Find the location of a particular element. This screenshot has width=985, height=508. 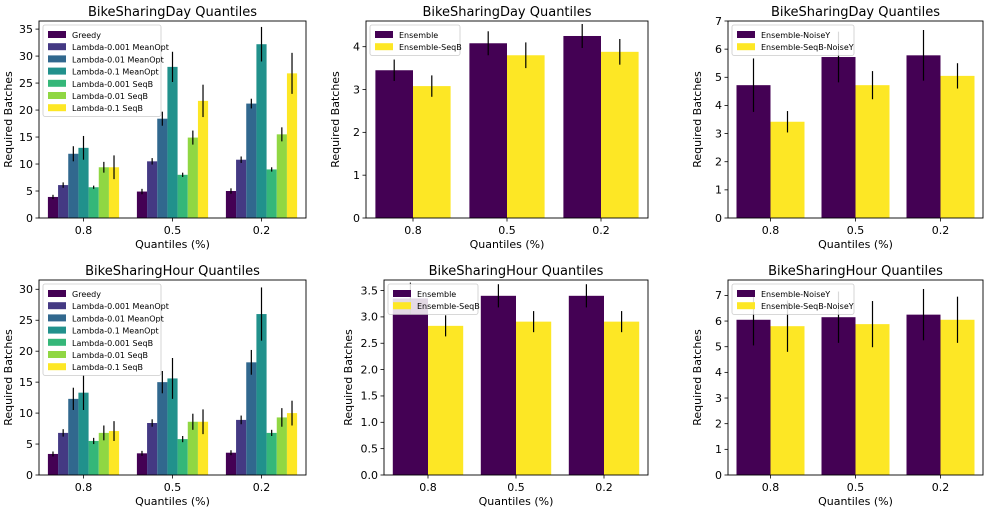

legend-label: Lambda-0.01 SeqB is located at coordinates (110, 355).